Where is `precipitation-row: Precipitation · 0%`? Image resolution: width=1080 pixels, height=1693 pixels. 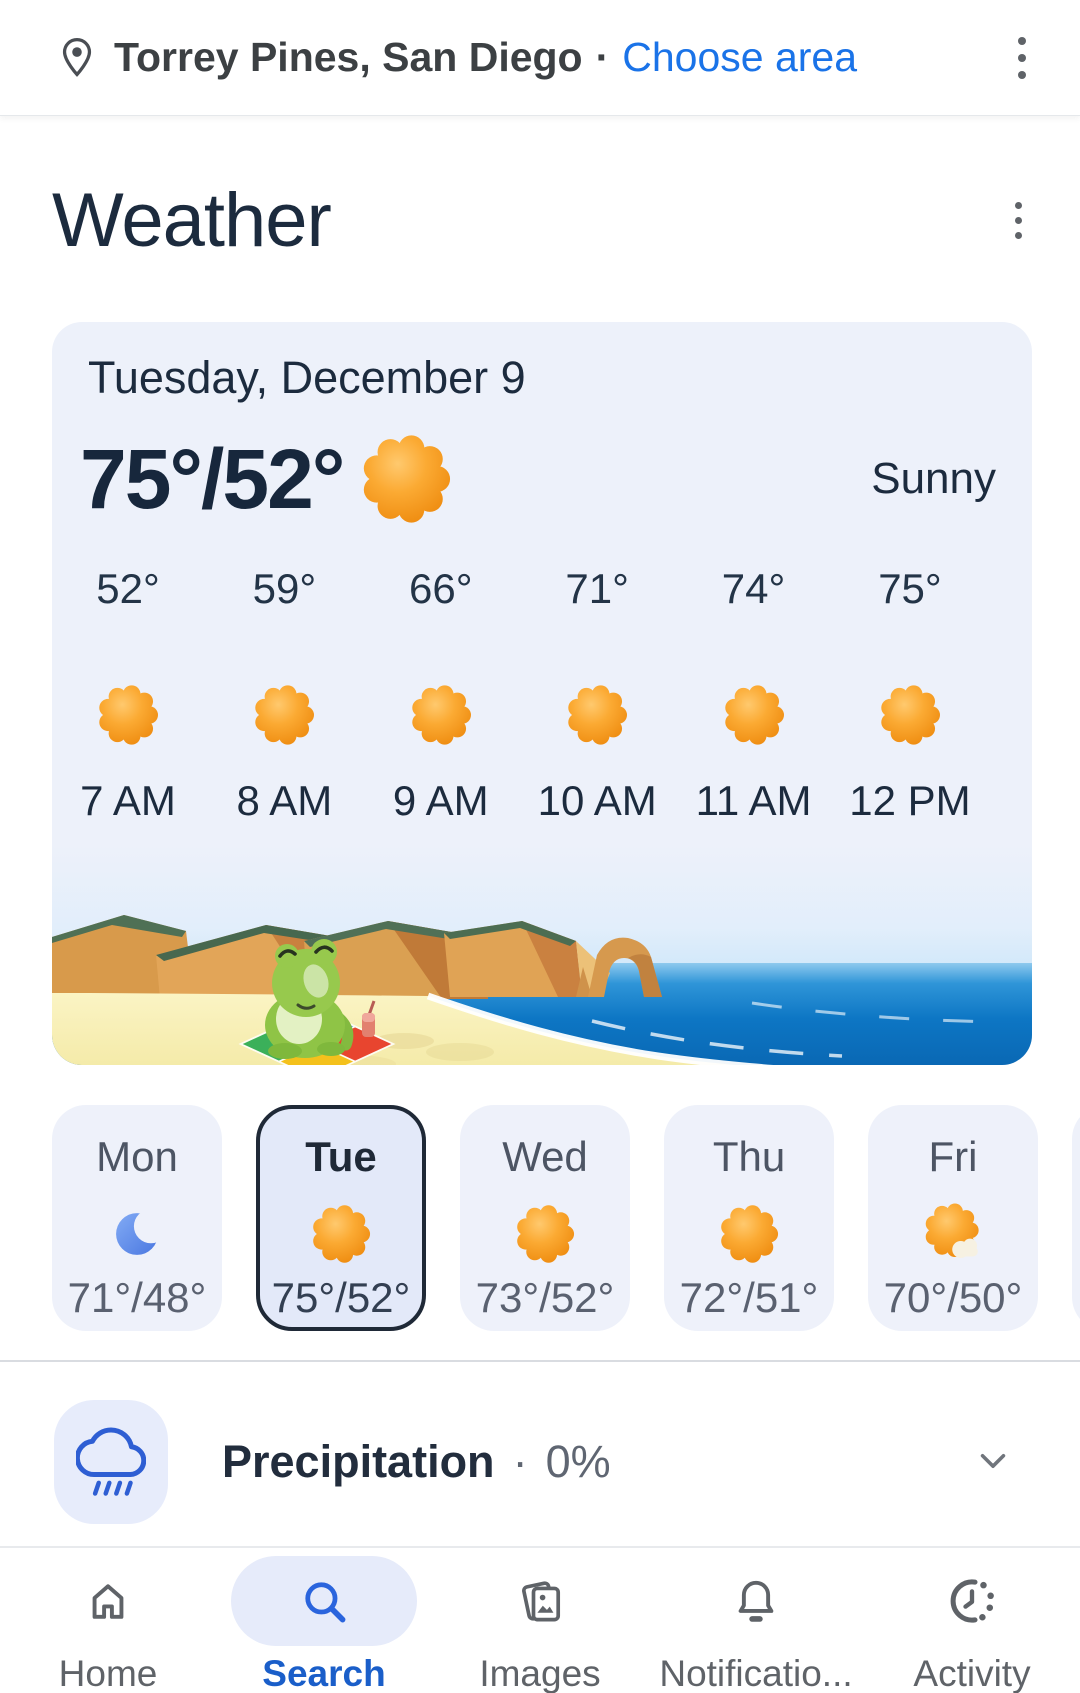 precipitation-row: Precipitation · 0% is located at coordinates (535, 1462).